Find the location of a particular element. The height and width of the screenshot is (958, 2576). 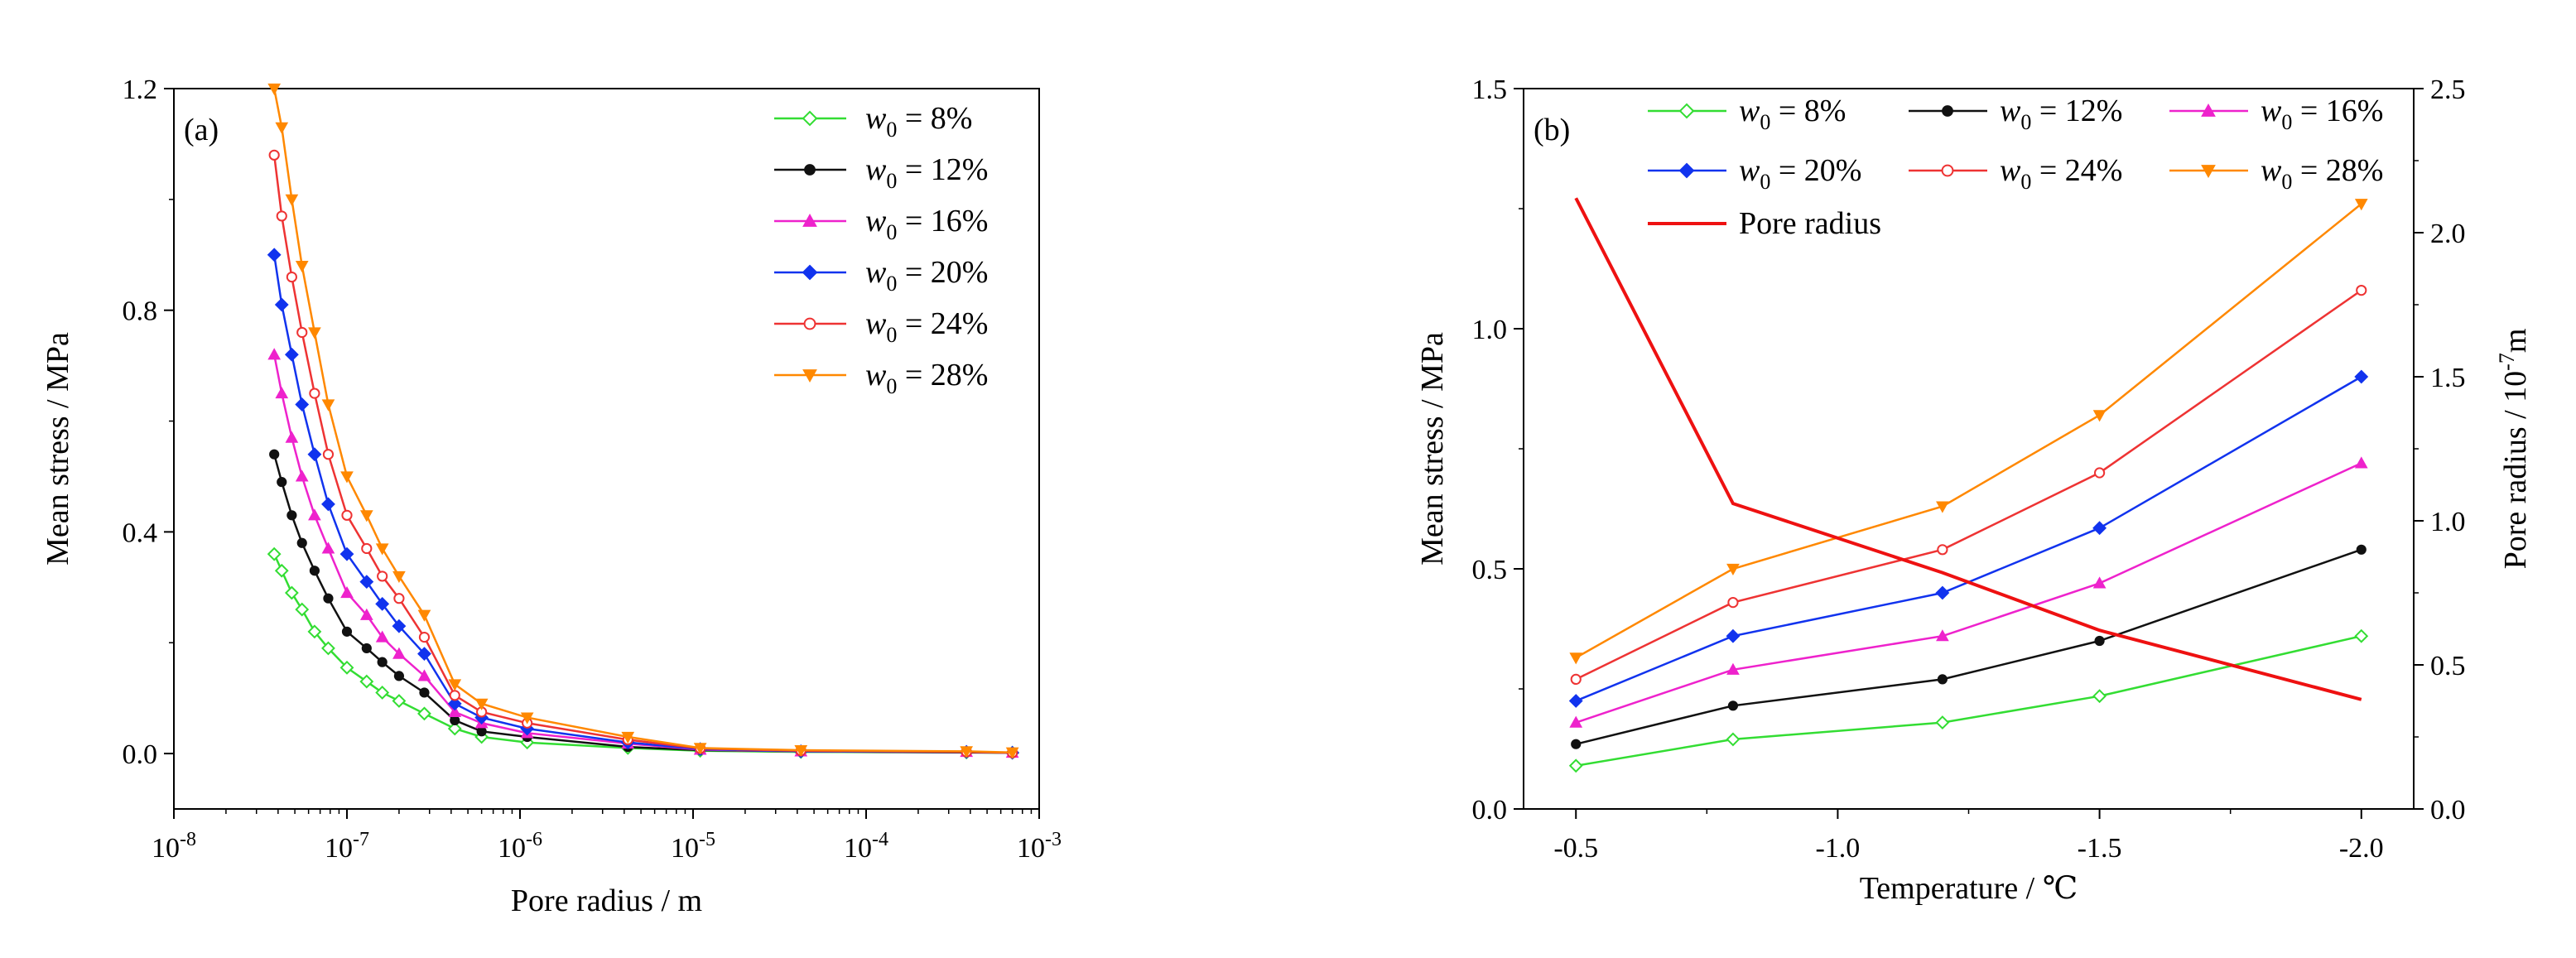

legend-value: = 12% is located at coordinates (2076, 111).